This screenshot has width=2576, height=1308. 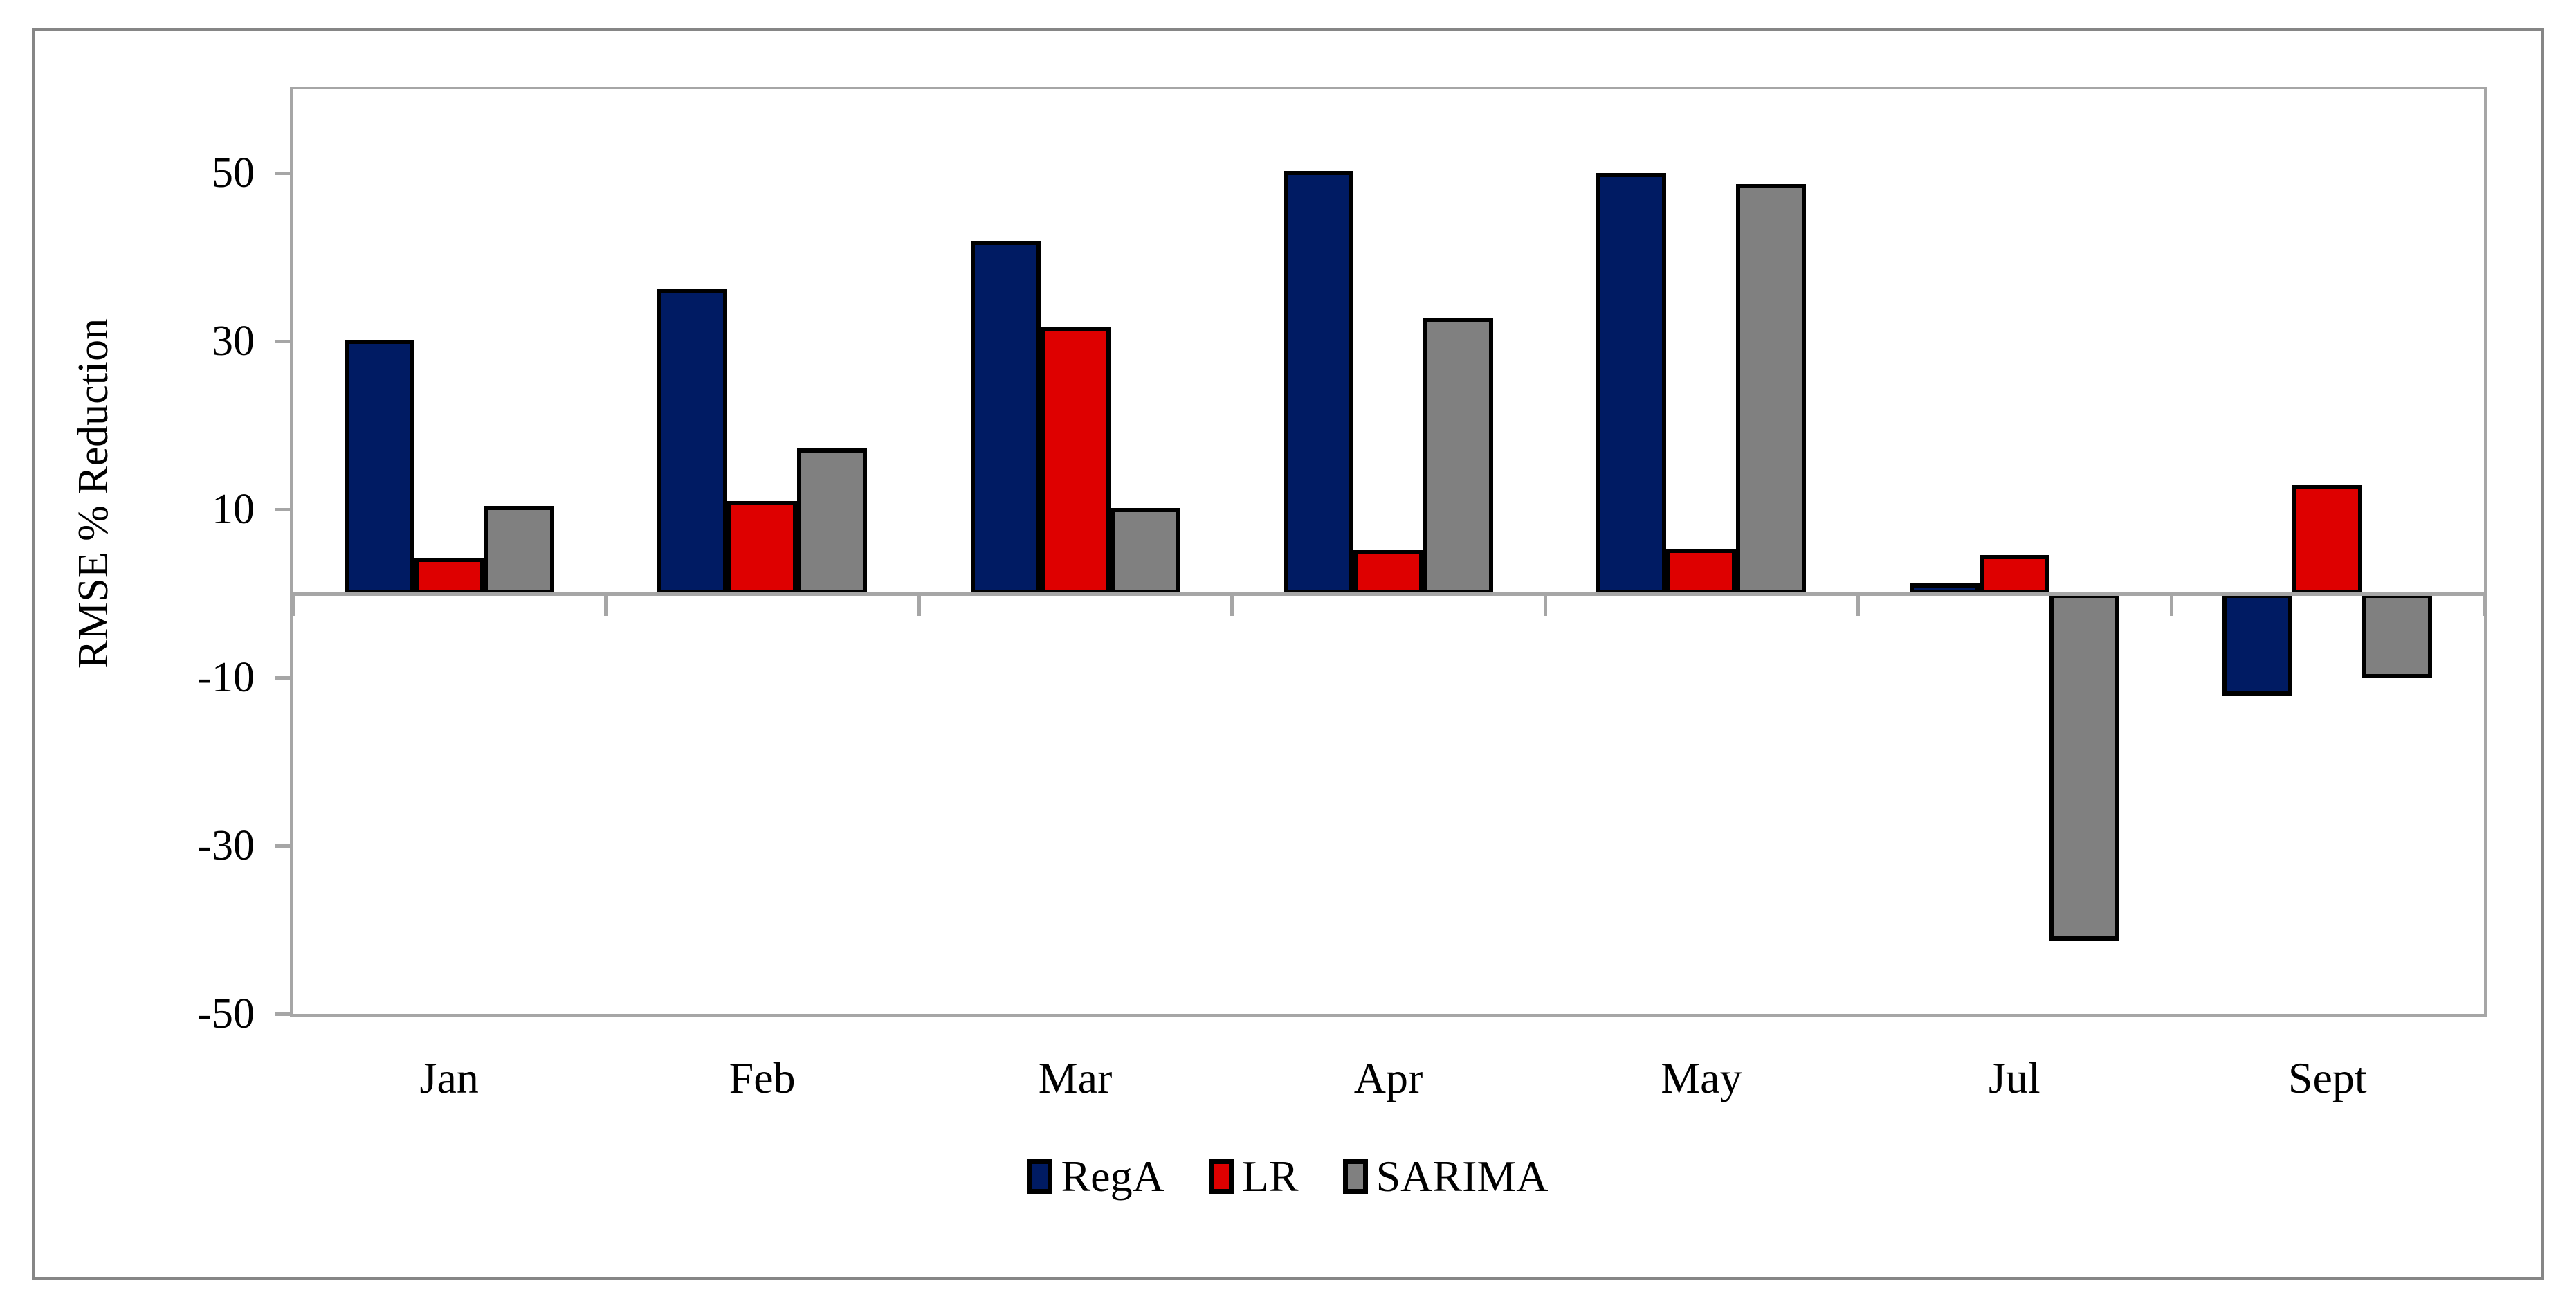 What do you see at coordinates (1462, 1176) in the screenshot?
I see `legend-label: SARIMA` at bounding box center [1462, 1176].